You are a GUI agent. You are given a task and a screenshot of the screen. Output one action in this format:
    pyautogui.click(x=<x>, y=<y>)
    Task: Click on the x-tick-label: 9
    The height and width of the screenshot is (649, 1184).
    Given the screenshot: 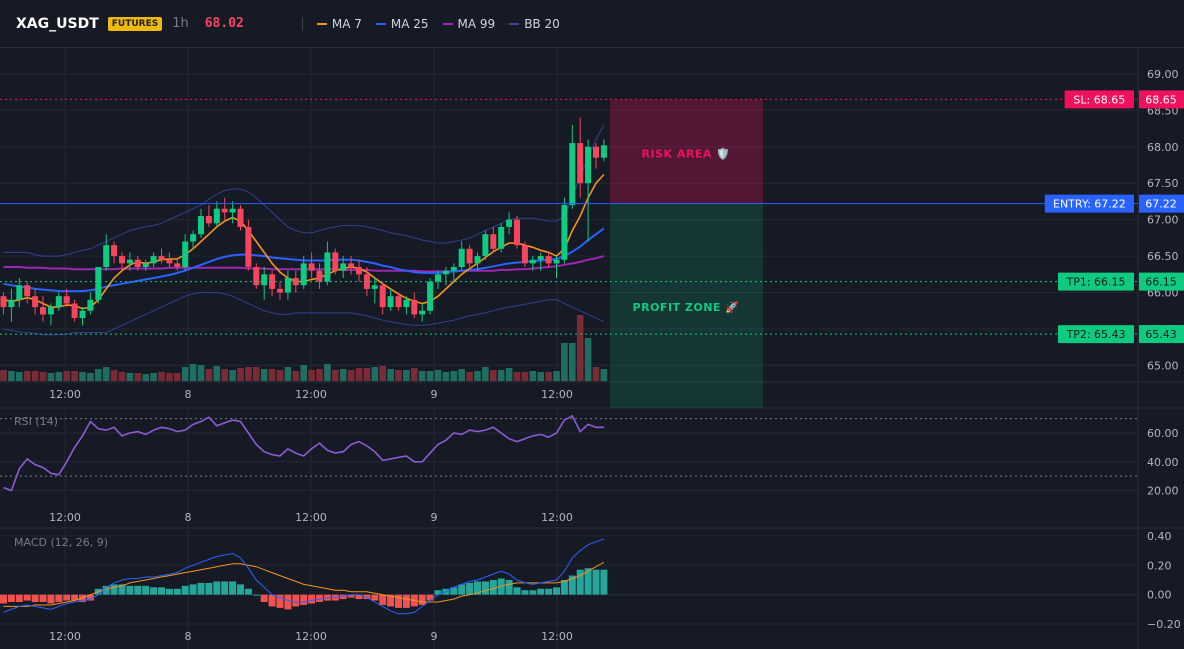 What is the action you would take?
    pyautogui.click(x=434, y=636)
    